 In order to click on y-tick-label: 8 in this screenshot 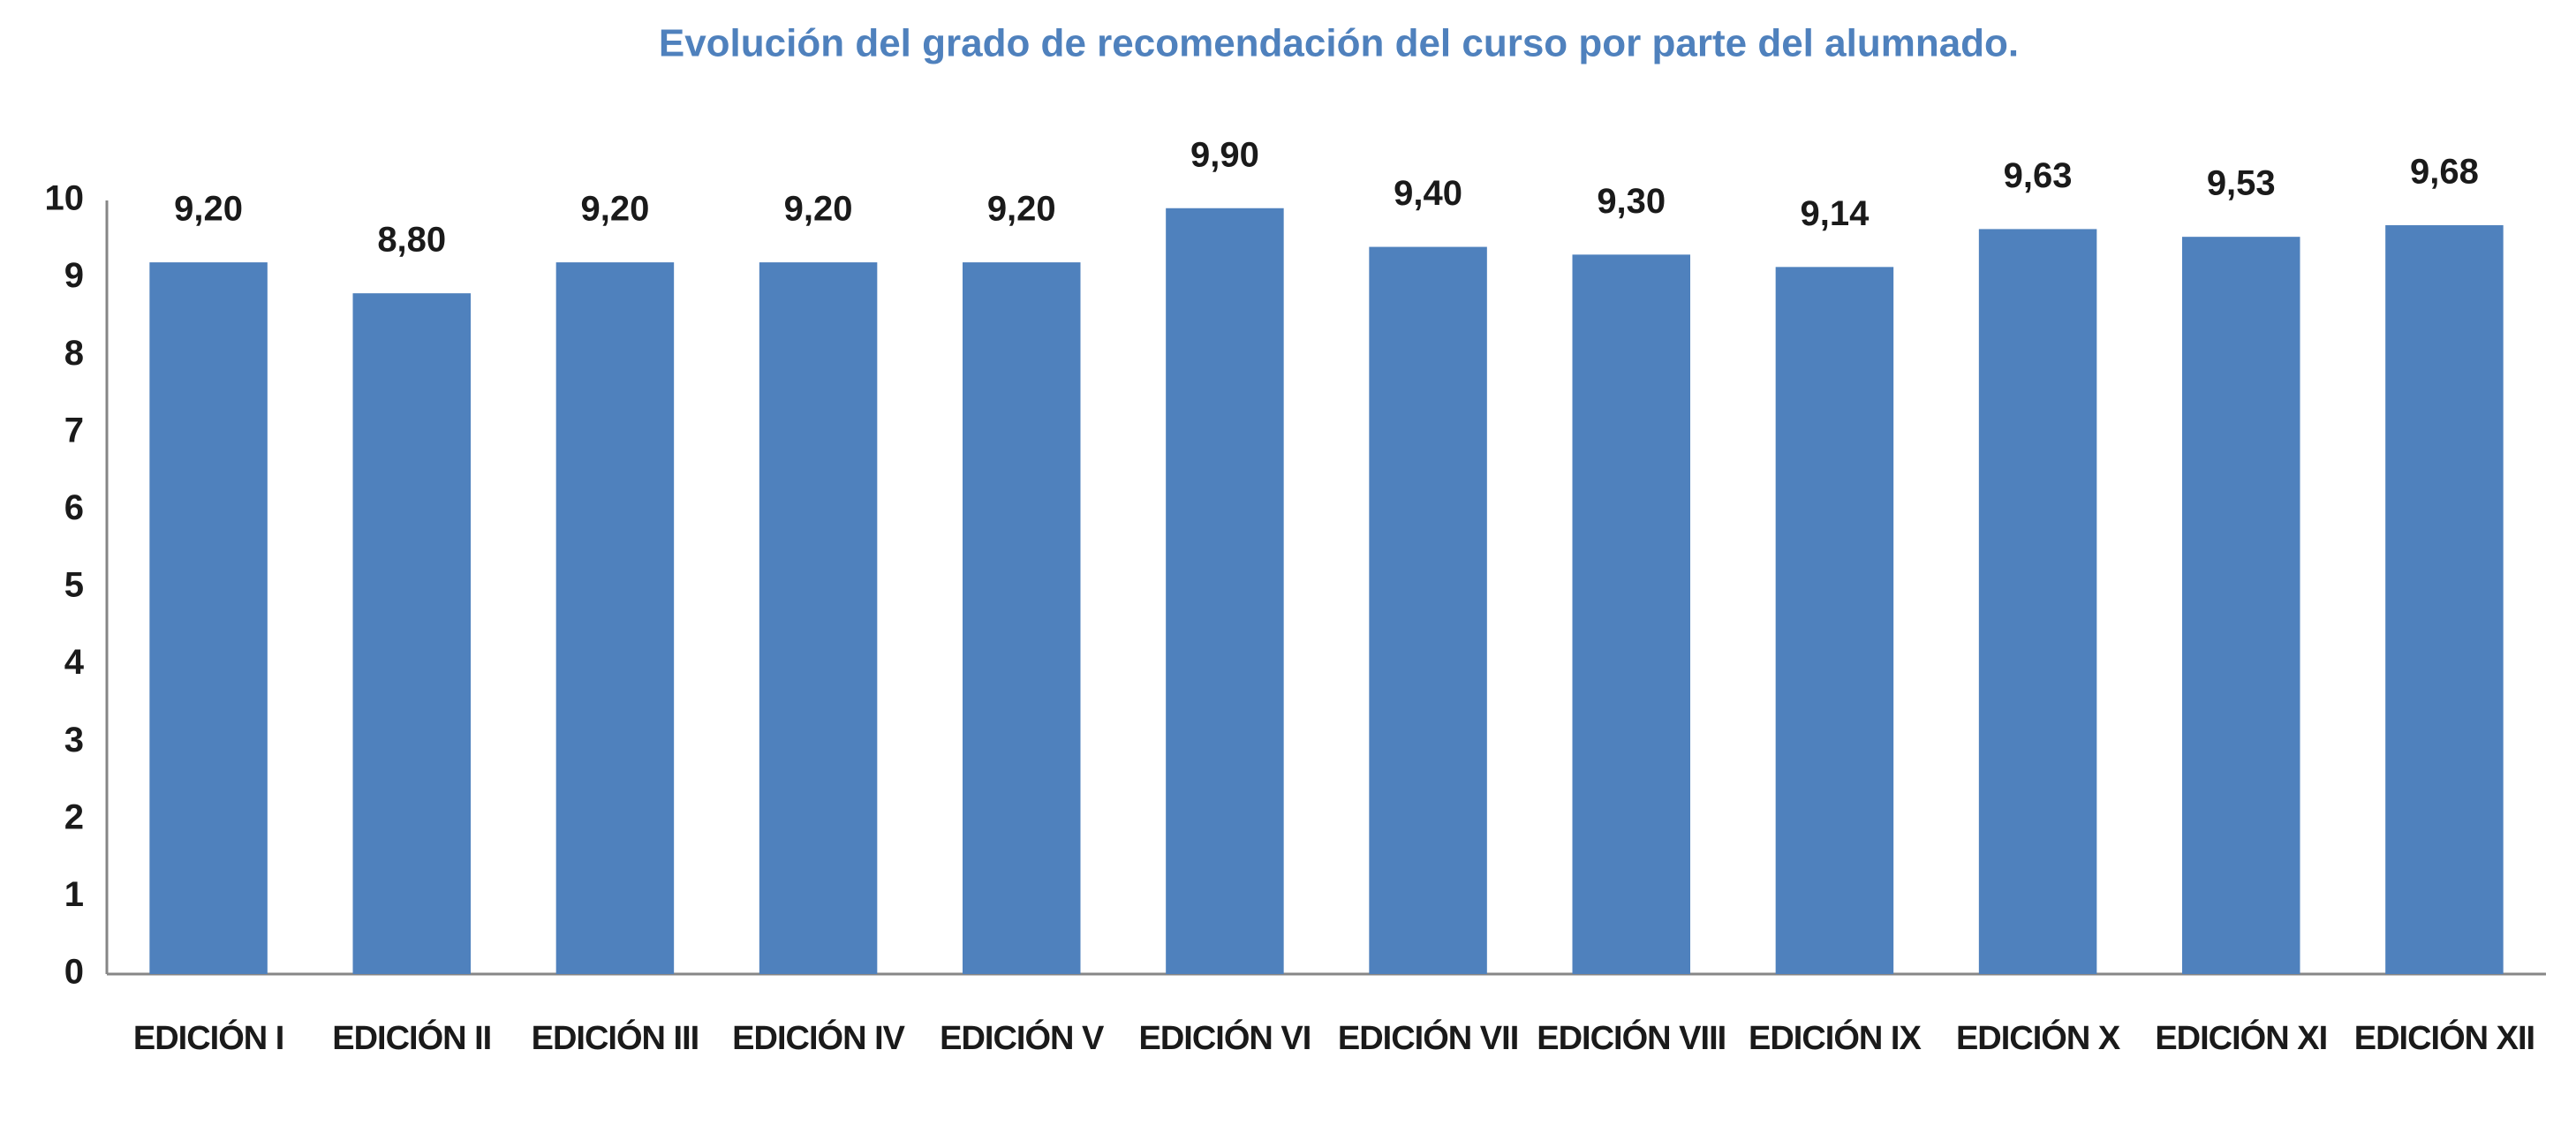, I will do `click(74, 353)`.